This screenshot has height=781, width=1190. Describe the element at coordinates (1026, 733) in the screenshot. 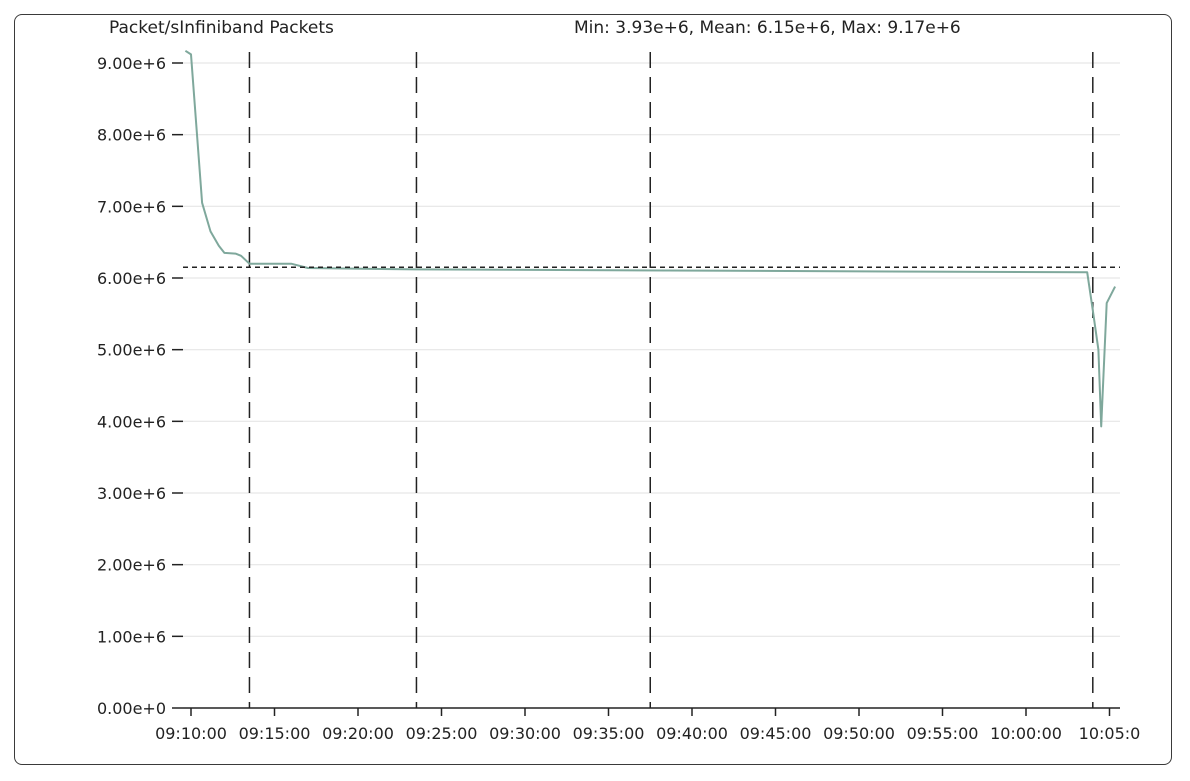

I see `x-tick-label: 10:00:00` at that location.